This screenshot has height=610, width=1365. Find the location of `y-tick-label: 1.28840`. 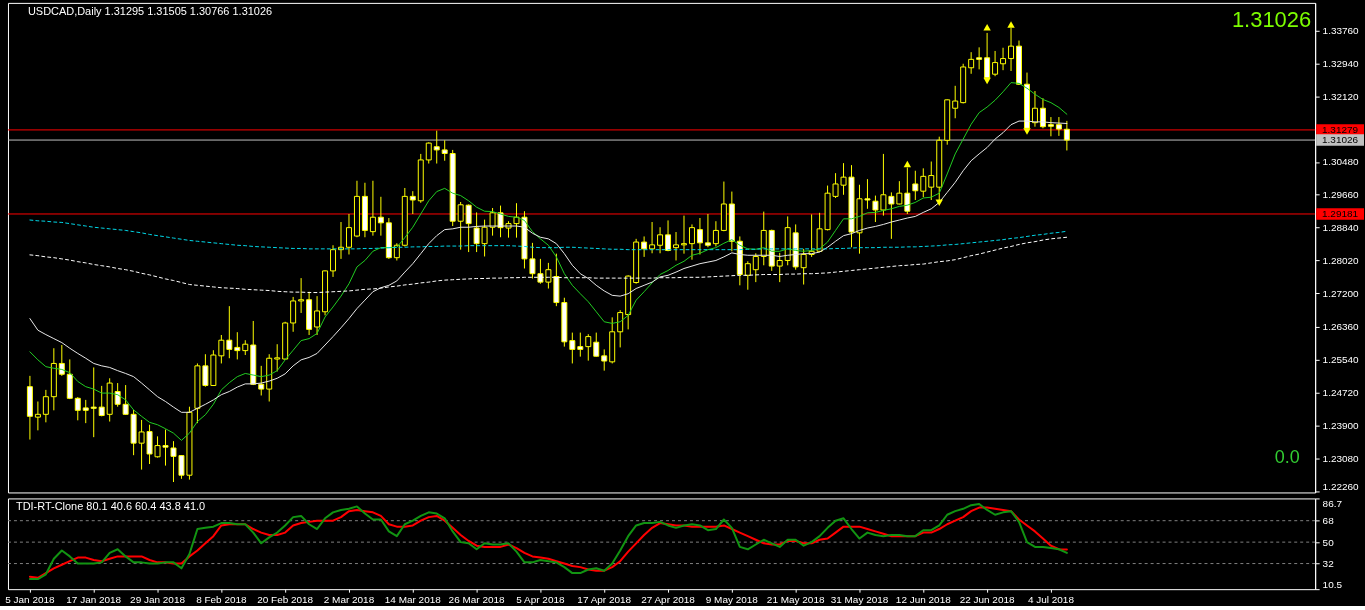

y-tick-label: 1.28840 is located at coordinates (1341, 228).